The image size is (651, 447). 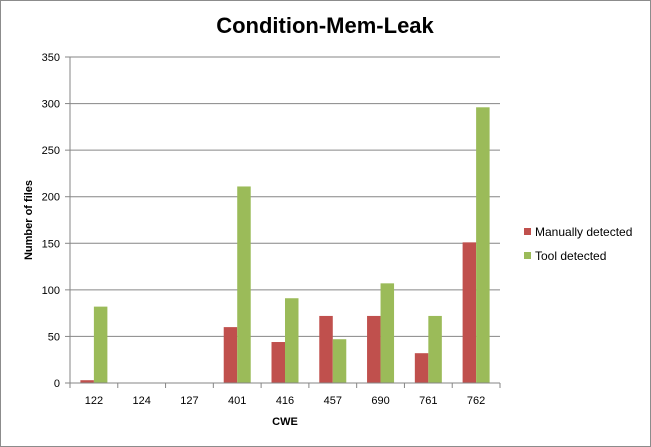 I want to click on x-tick-label: 457, so click(x=333, y=401).